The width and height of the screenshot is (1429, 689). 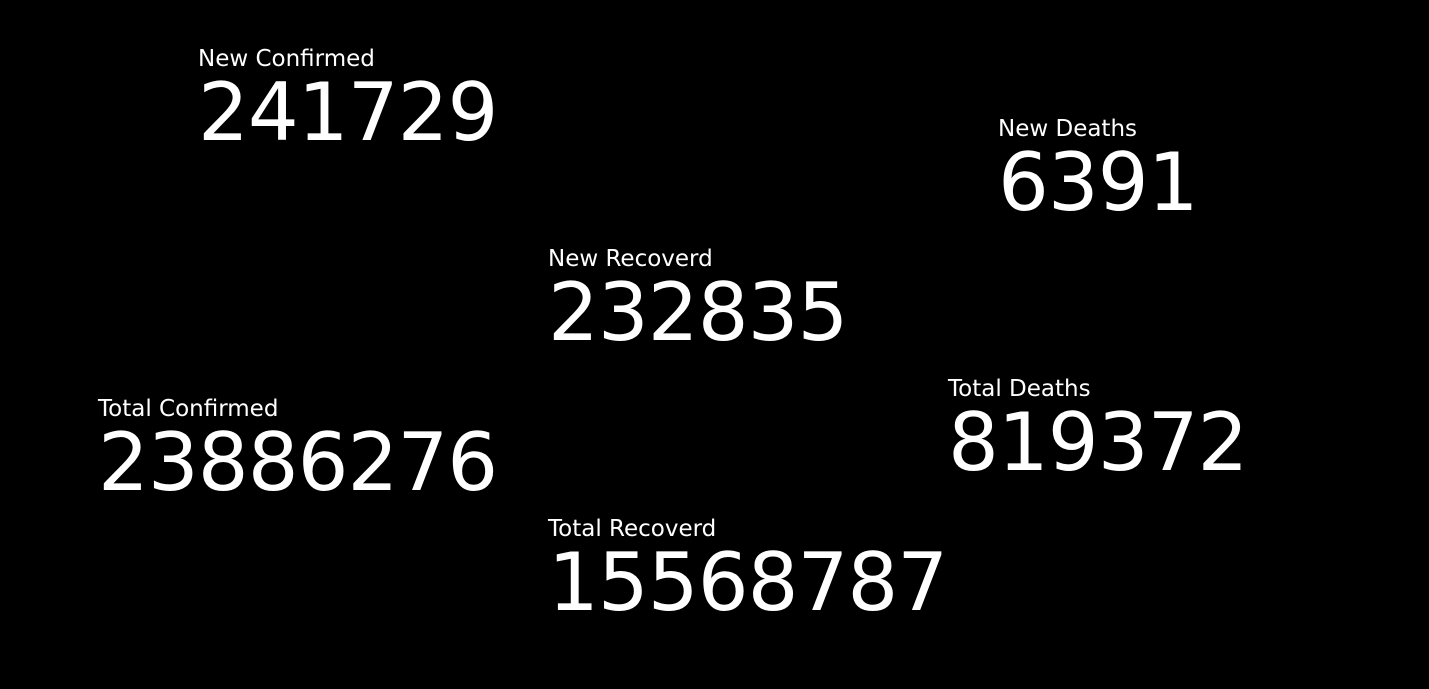 I want to click on new-recovered-stat: New Recoverd 232835, so click(x=698, y=302).